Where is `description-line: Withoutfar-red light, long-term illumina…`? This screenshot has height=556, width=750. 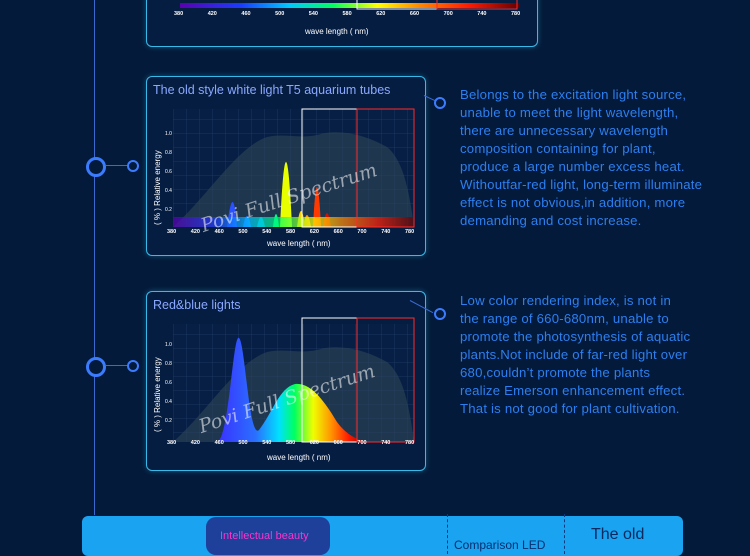 description-line: Withoutfar-red light, long-term illumina… is located at coordinates (581, 184).